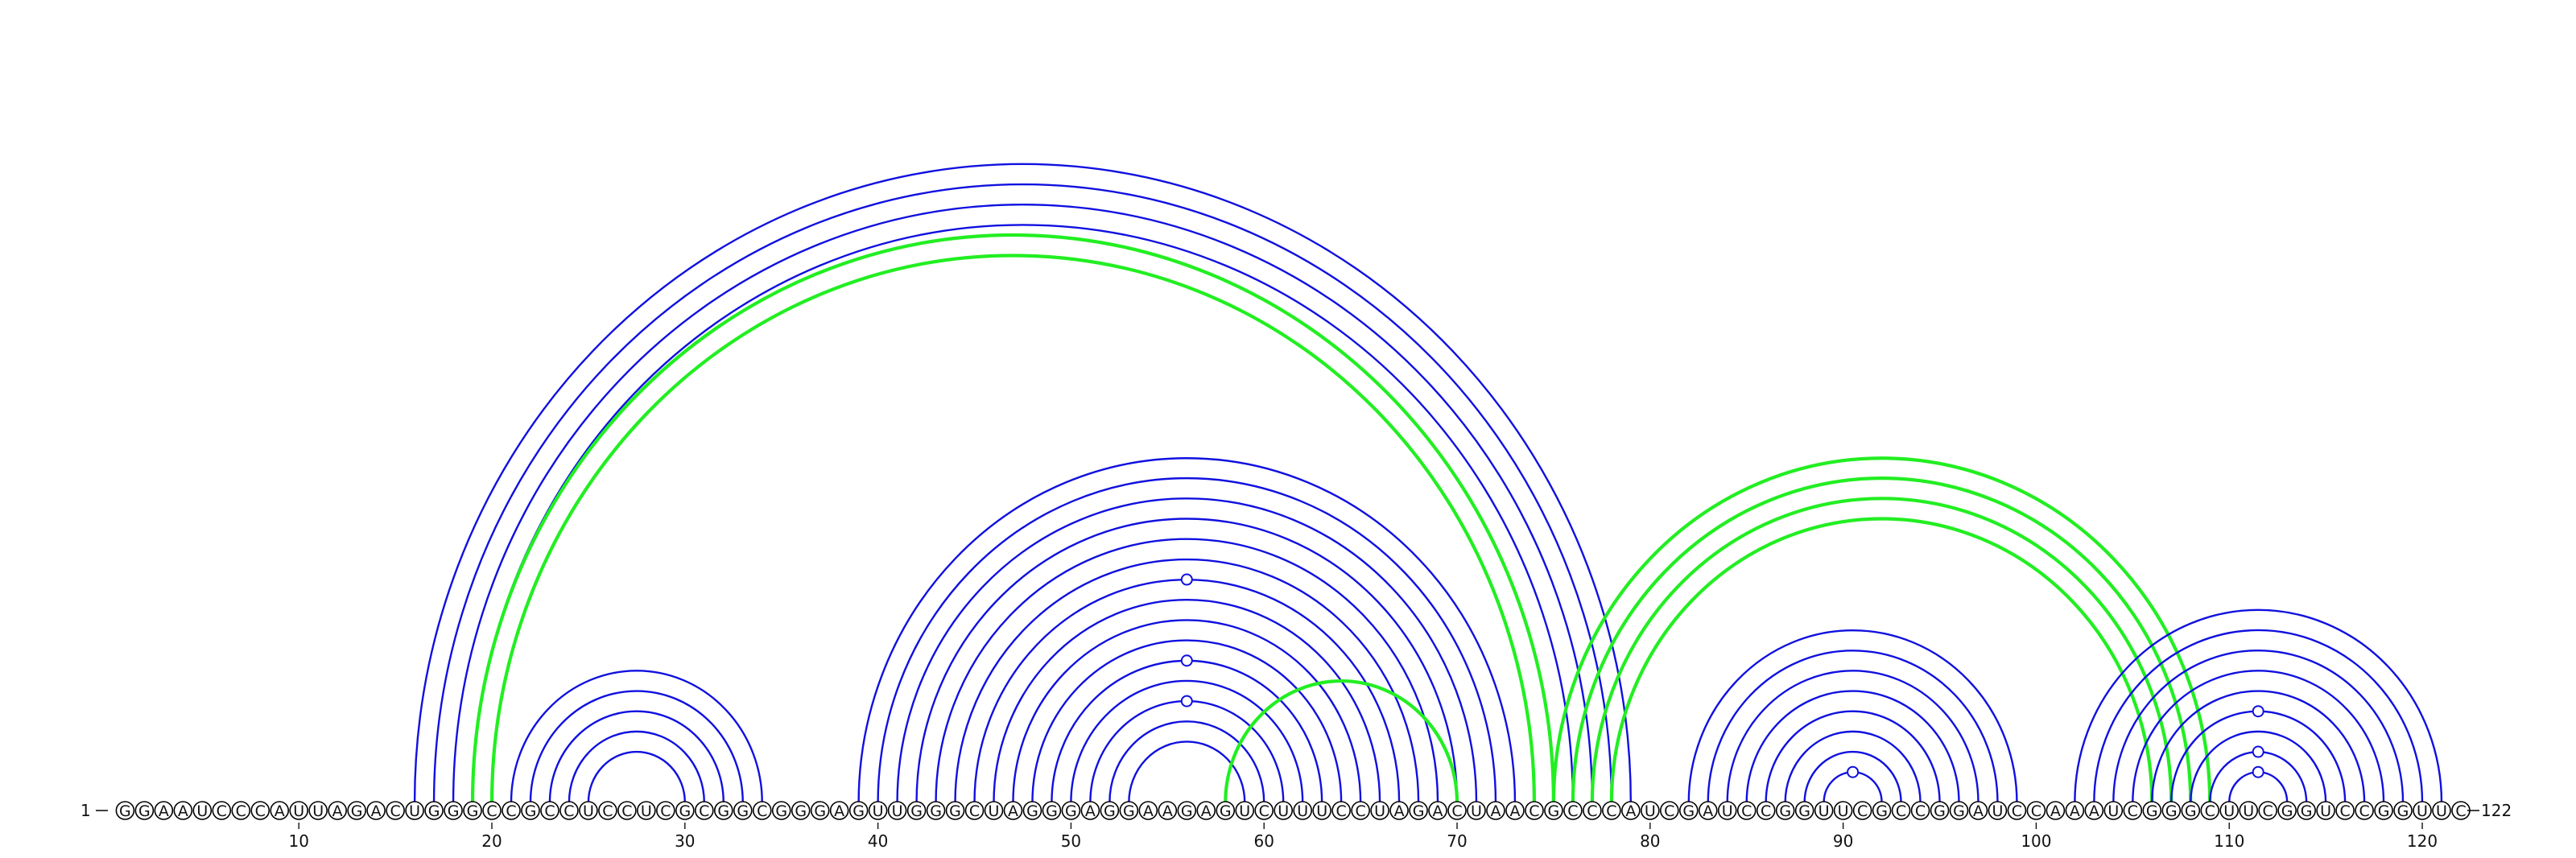 This screenshot has height=858, width=2576. Describe the element at coordinates (1263, 841) in the screenshot. I see `tick-label: 60` at that location.